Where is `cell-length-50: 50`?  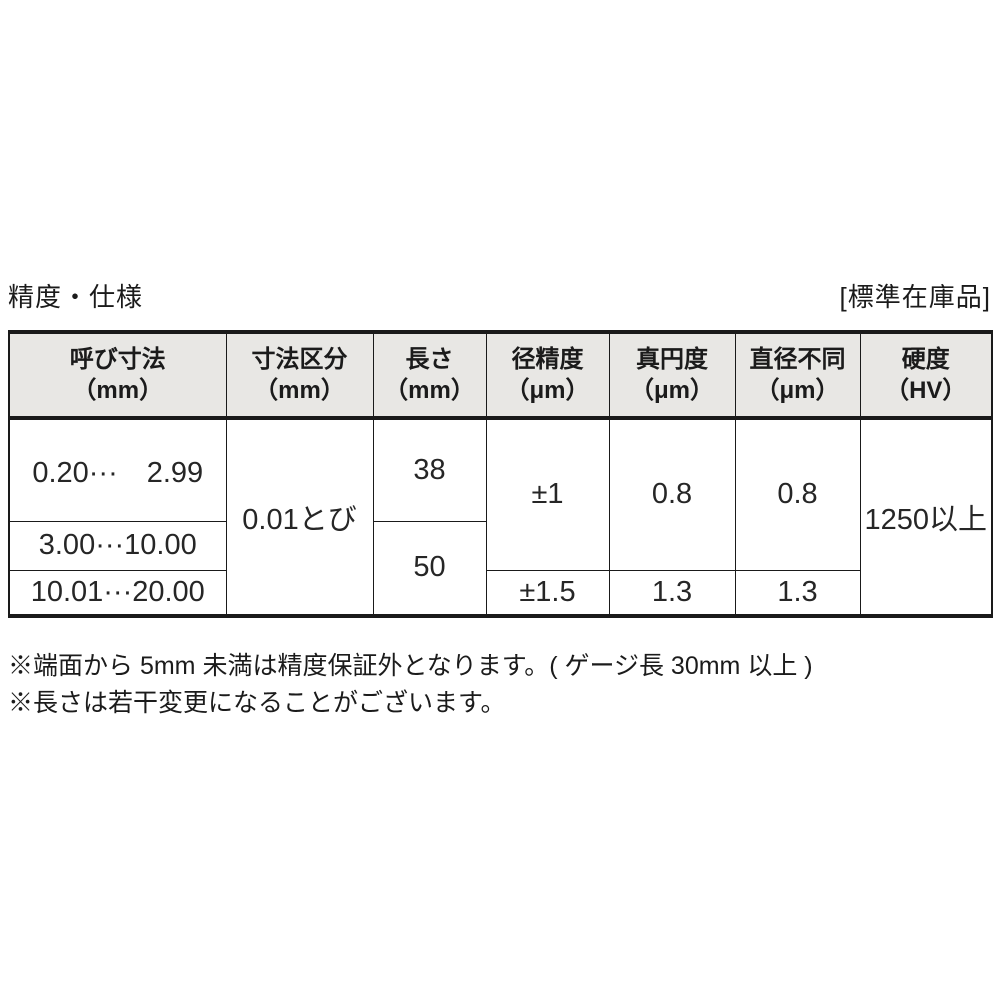
cell-length-50: 50 is located at coordinates (429, 568).